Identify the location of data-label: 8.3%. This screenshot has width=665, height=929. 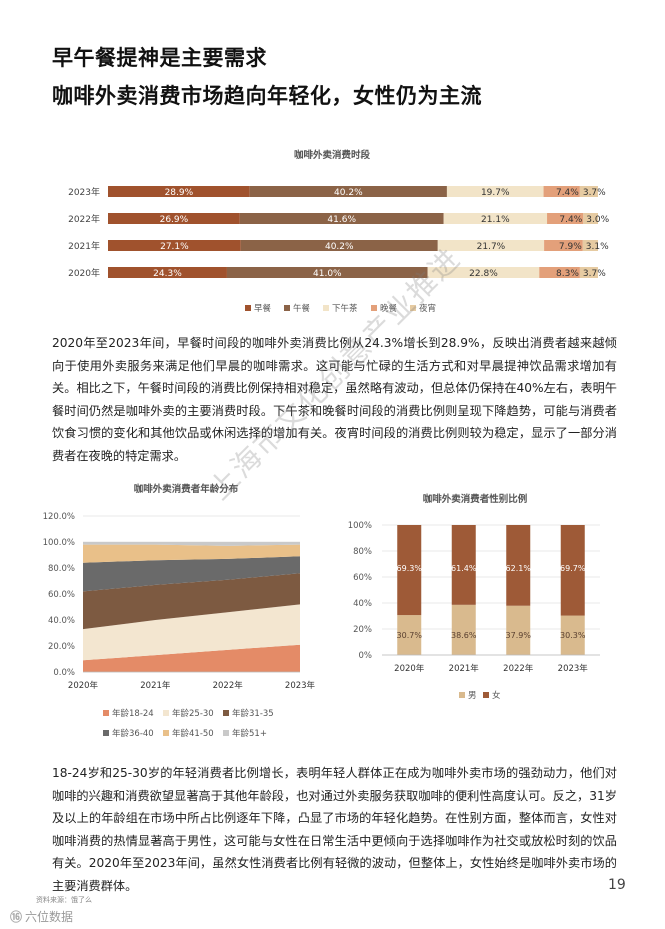
(567, 274).